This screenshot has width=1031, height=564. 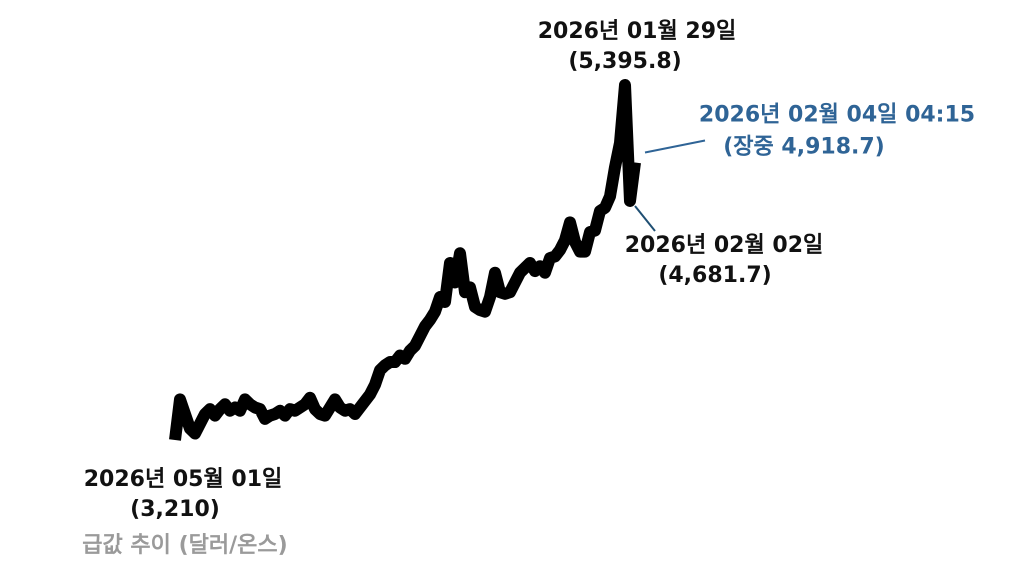 I want to click on chart-title: 급값 추이 (달러/온스), so click(x=184, y=545).